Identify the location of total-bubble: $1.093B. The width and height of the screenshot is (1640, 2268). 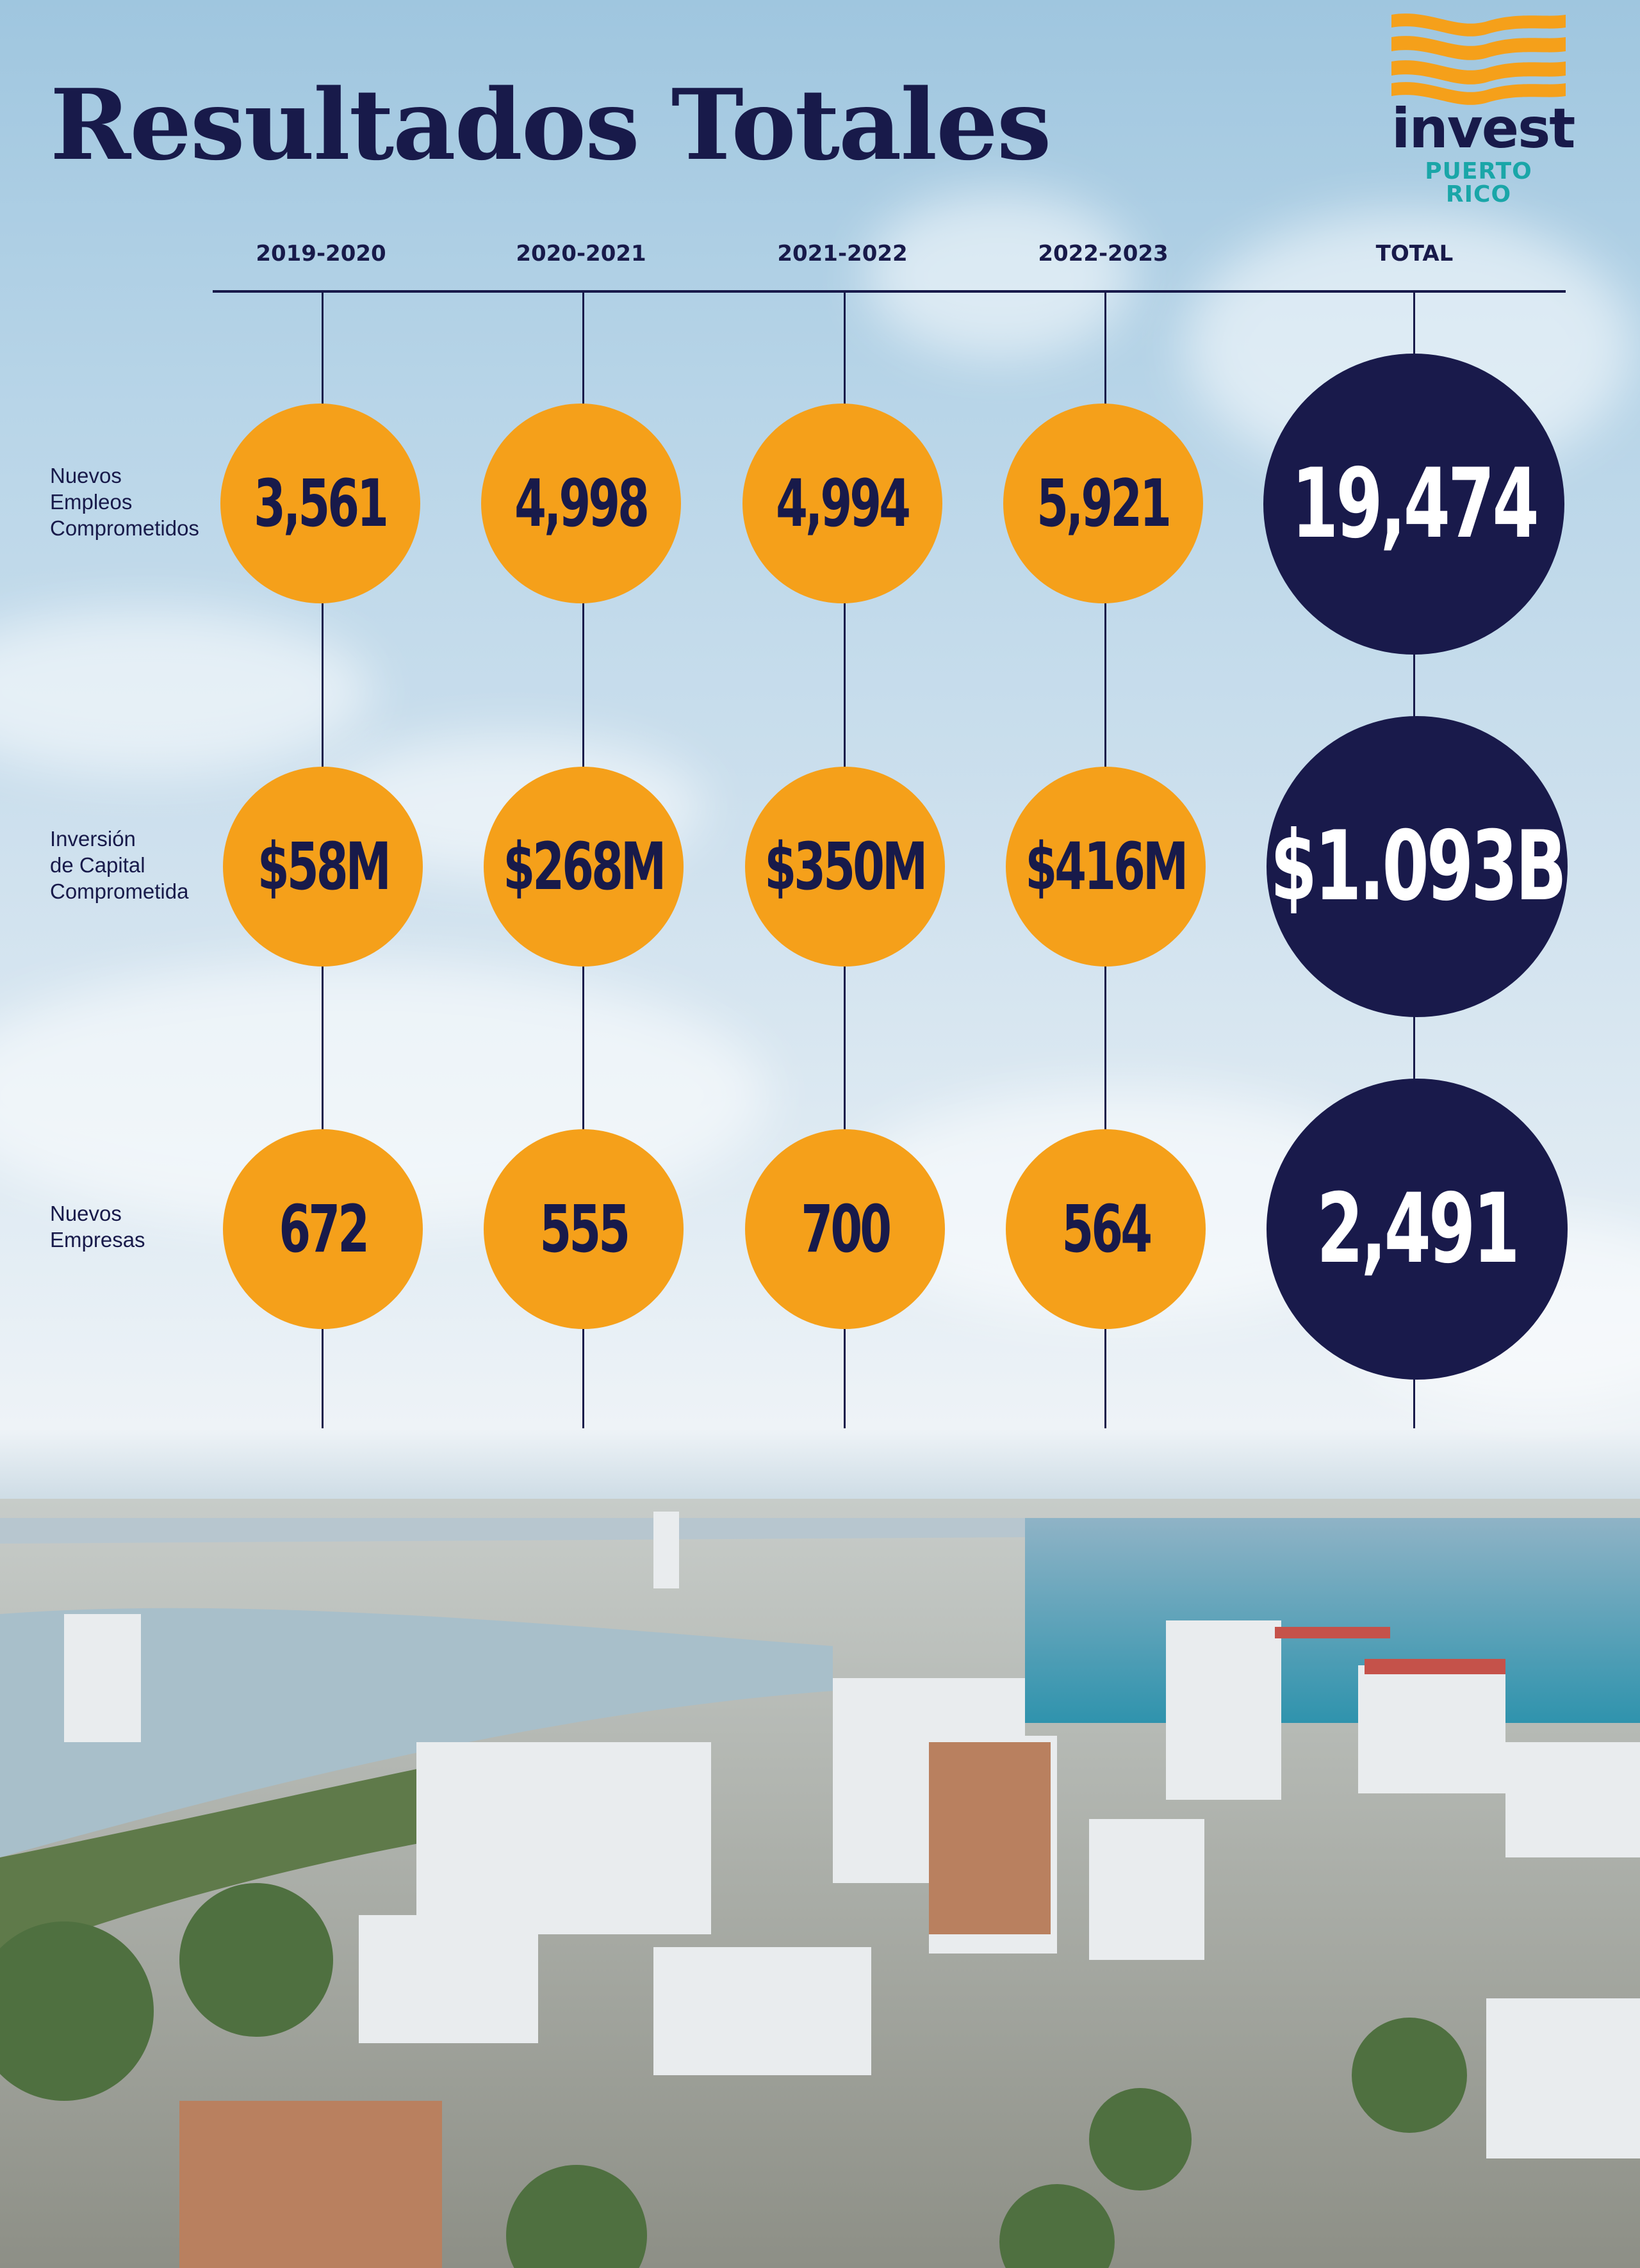
(1418, 866).